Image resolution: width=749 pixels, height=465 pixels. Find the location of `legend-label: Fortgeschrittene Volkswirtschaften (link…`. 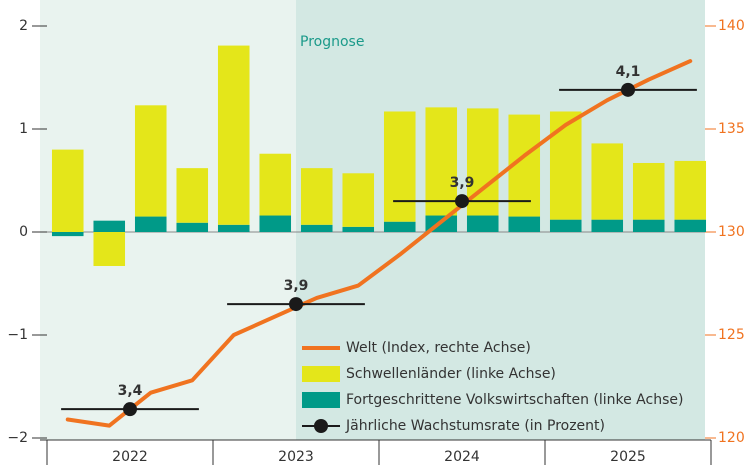

legend-label: Fortgeschrittene Volkswirtschaften (link… is located at coordinates (514, 400).